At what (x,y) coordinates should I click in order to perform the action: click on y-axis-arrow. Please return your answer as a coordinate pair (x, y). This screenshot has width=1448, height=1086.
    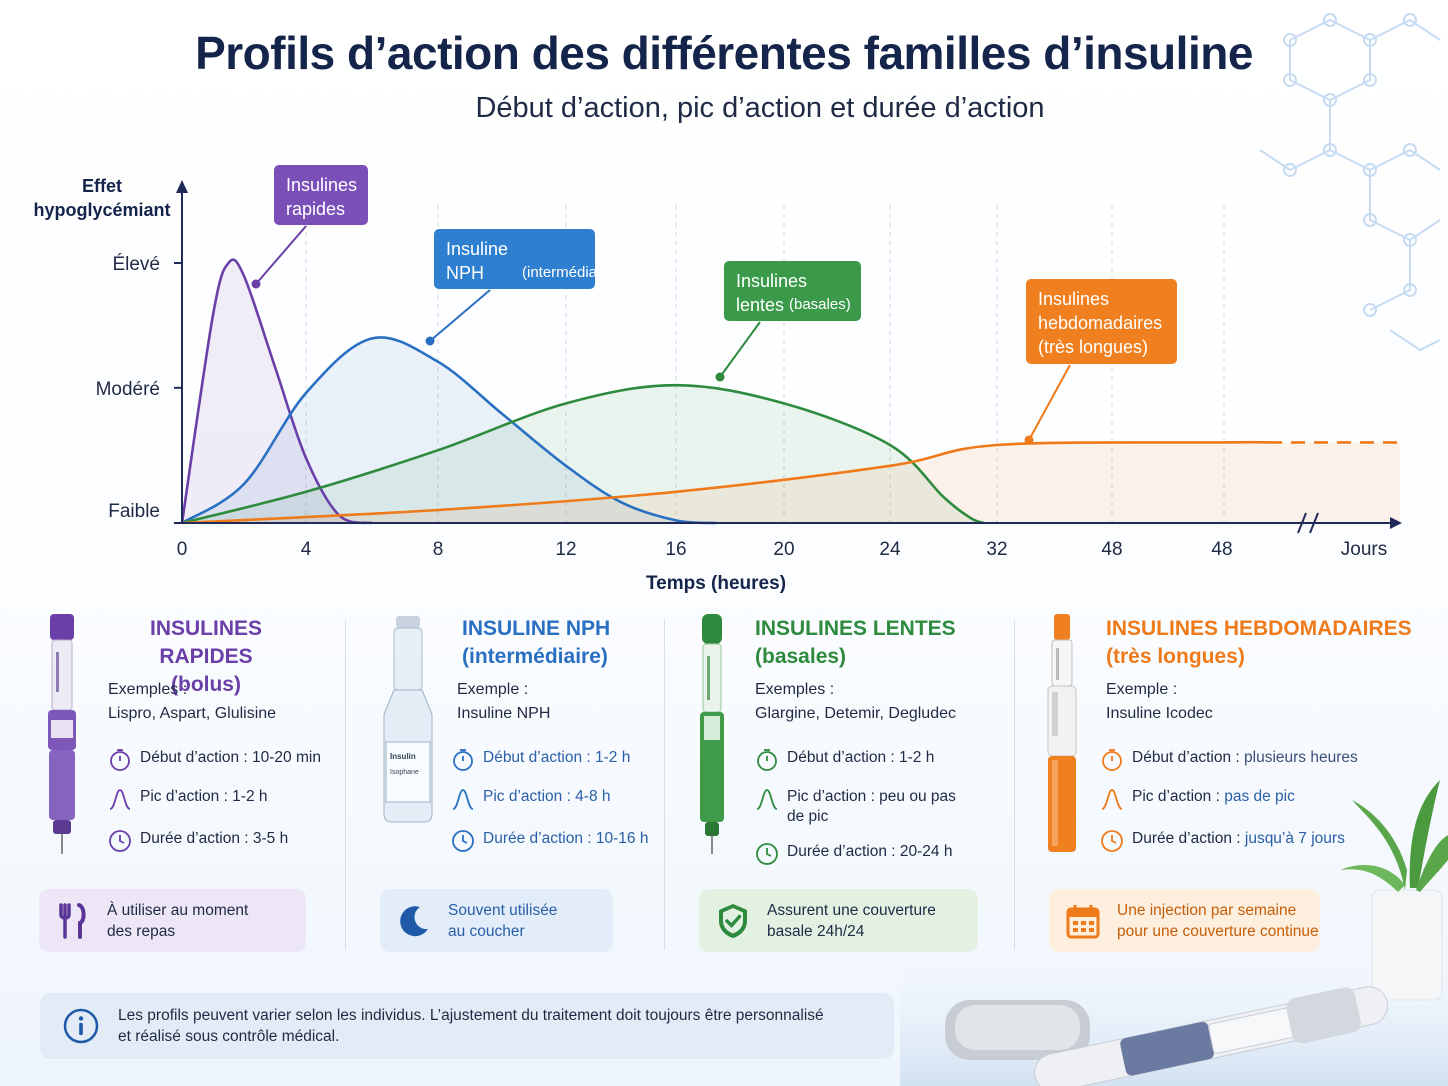
    Looking at the image, I should click on (182, 186).